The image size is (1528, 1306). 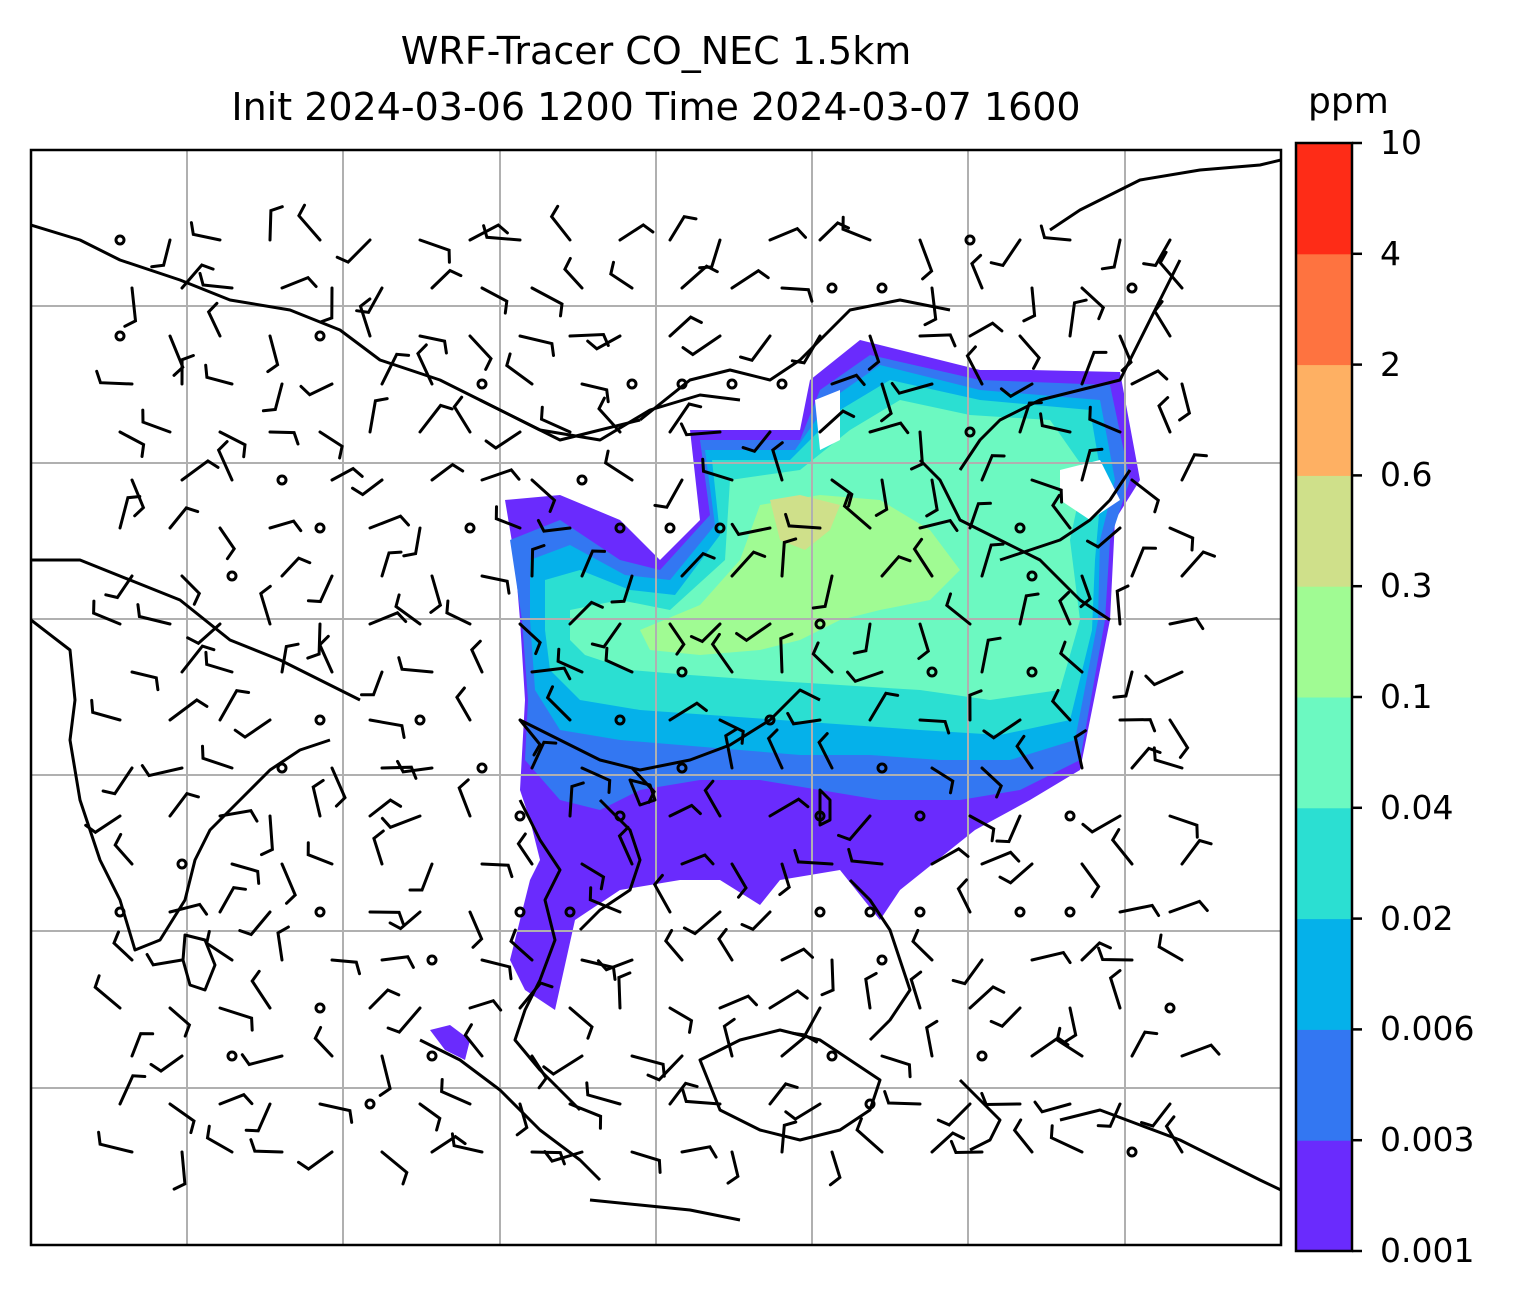 What do you see at coordinates (510, 1110) in the screenshot?
I see `coast-sumatra` at bounding box center [510, 1110].